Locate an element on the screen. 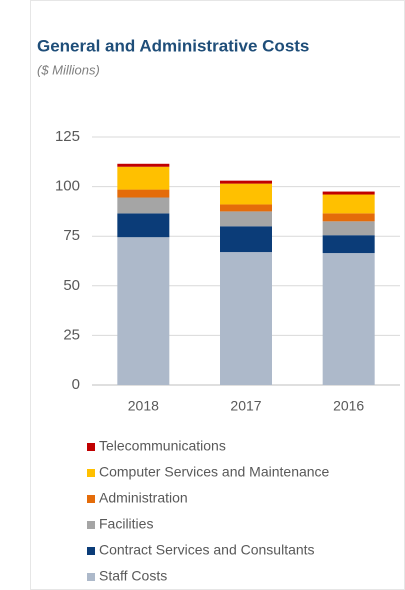 Image resolution: width=405 pixels, height=590 pixels. x-tick-label: 2017 is located at coordinates (245, 406).